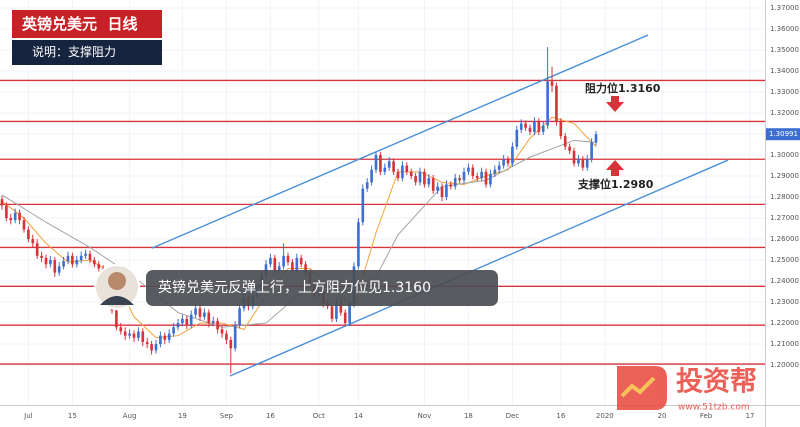 Image resolution: width=800 pixels, height=427 pixels. I want to click on watermark-url: www.51tzb.com, so click(714, 408).